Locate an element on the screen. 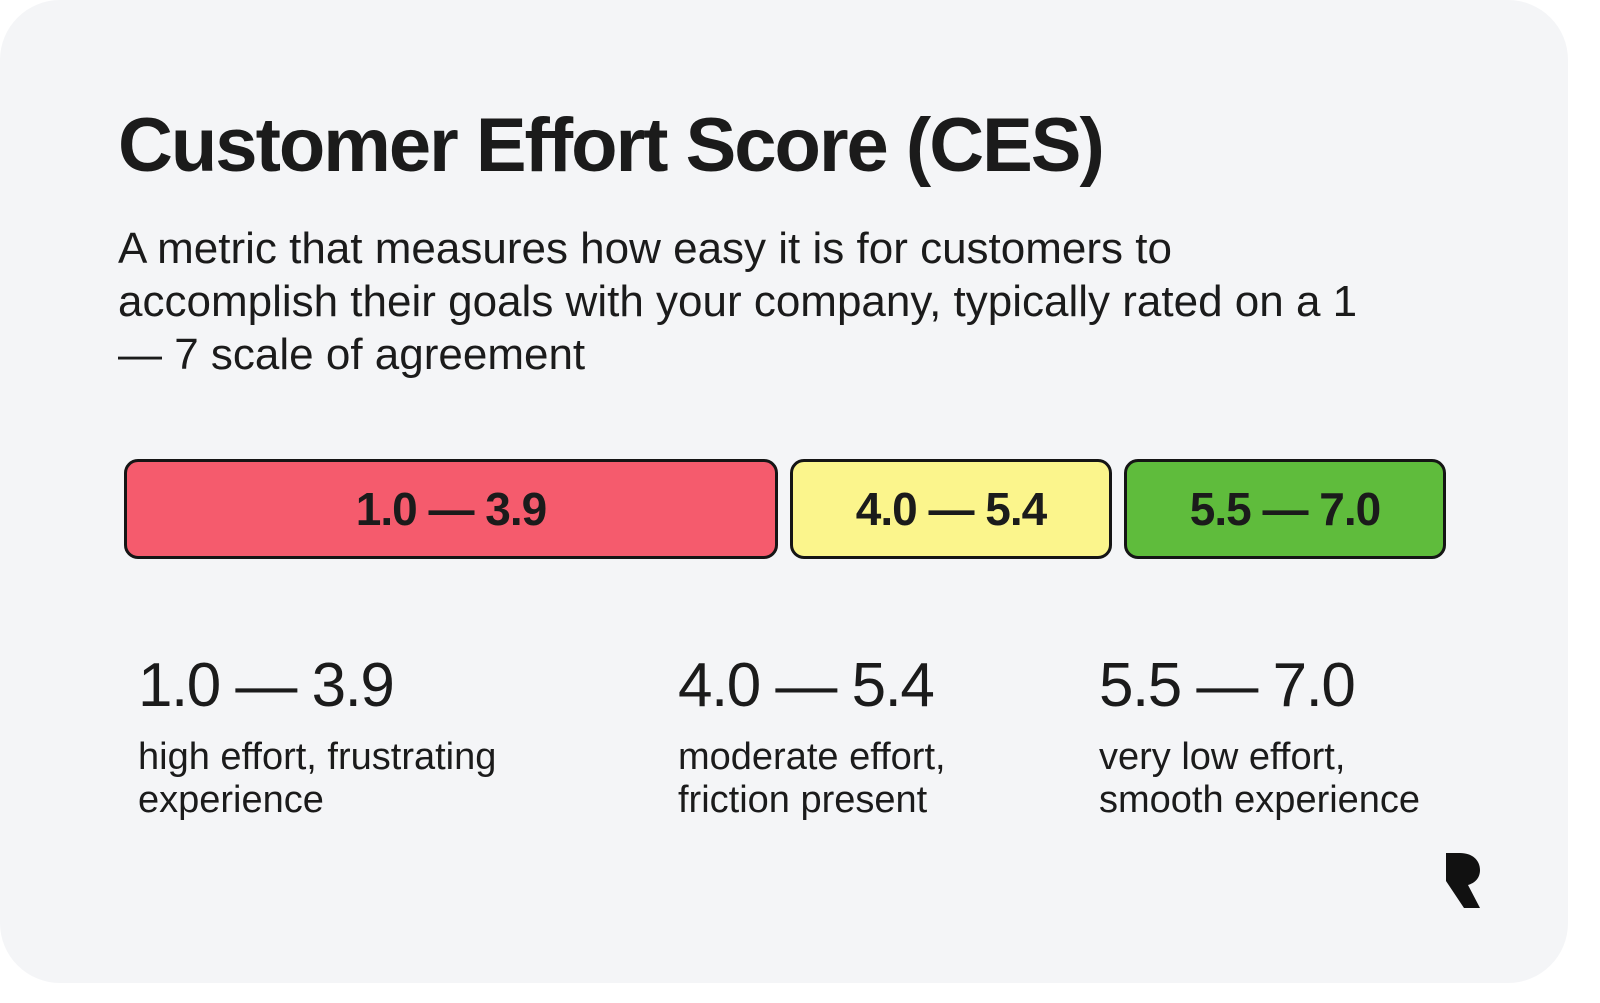 The width and height of the screenshot is (1600, 1003). scale-segment-label: 5.5 — 7.0 is located at coordinates (1285, 509).